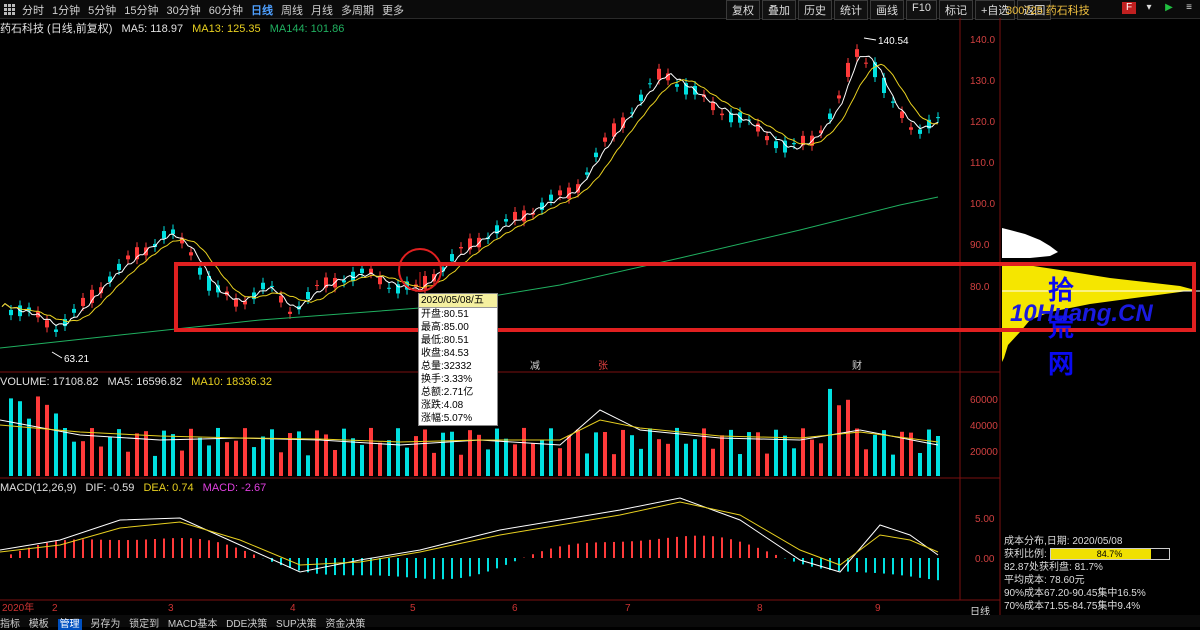  What do you see at coordinates (171, 608) in the screenshot?
I see `x-tick: 3` at bounding box center [171, 608].